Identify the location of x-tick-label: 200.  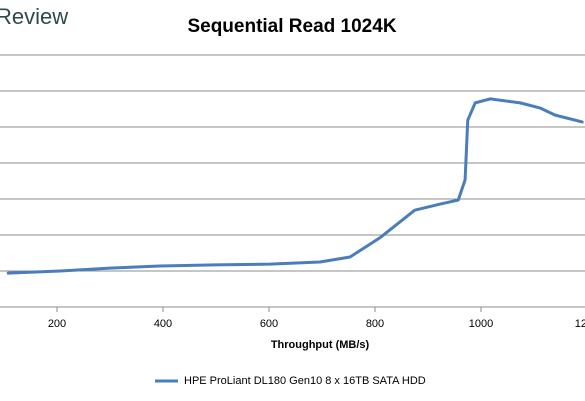
(57, 324).